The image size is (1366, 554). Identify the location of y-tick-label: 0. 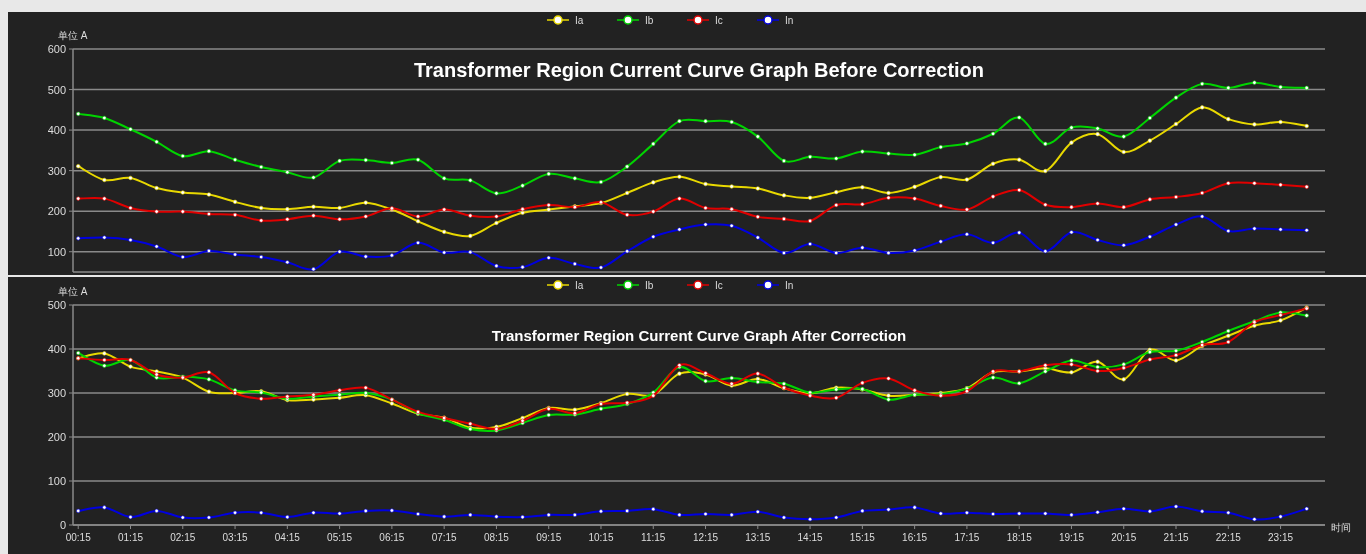
(62, 525).